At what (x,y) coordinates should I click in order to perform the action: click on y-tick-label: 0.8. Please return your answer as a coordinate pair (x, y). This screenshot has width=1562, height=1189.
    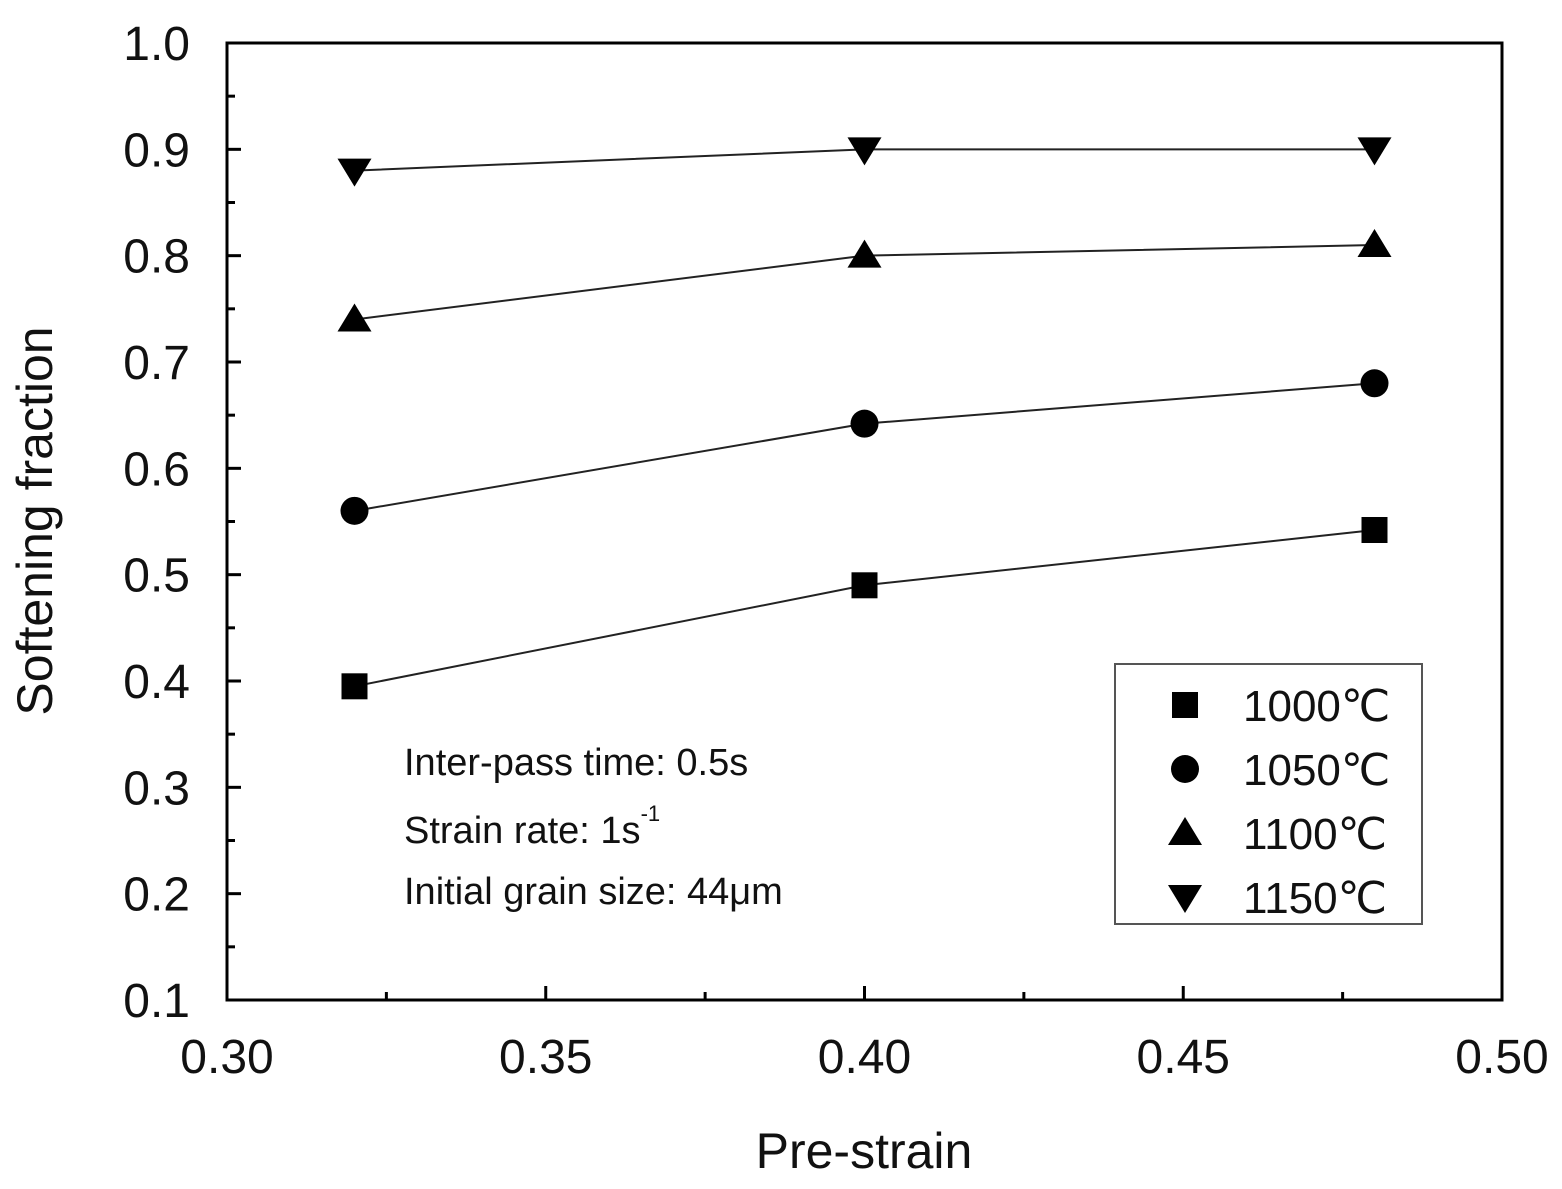
    Looking at the image, I should click on (156, 257).